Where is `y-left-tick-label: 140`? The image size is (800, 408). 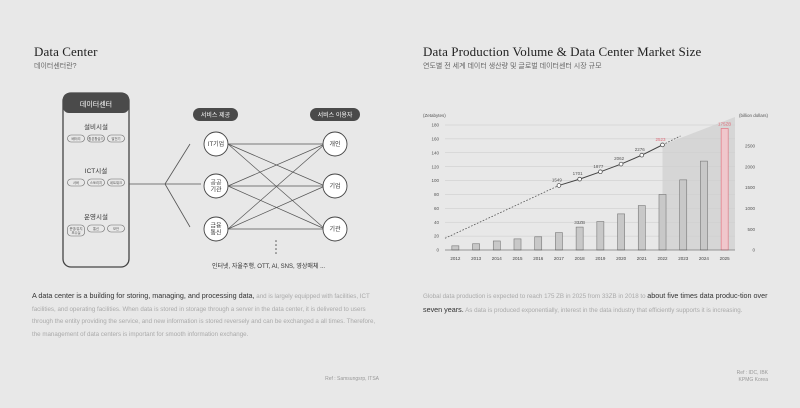 y-left-tick-label: 140 is located at coordinates (435, 152).